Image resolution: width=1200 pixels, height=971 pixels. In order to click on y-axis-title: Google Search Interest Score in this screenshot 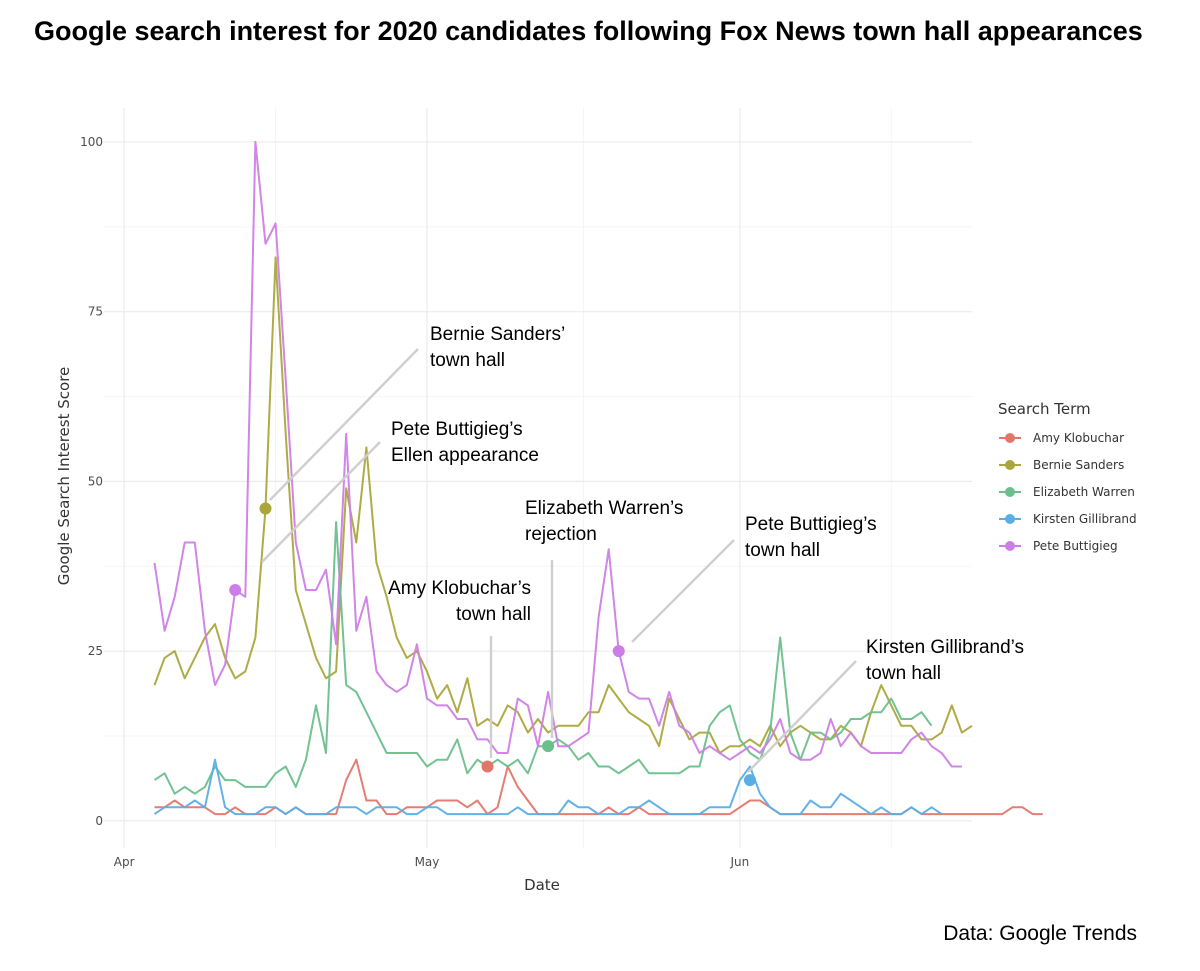, I will do `click(64, 476)`.